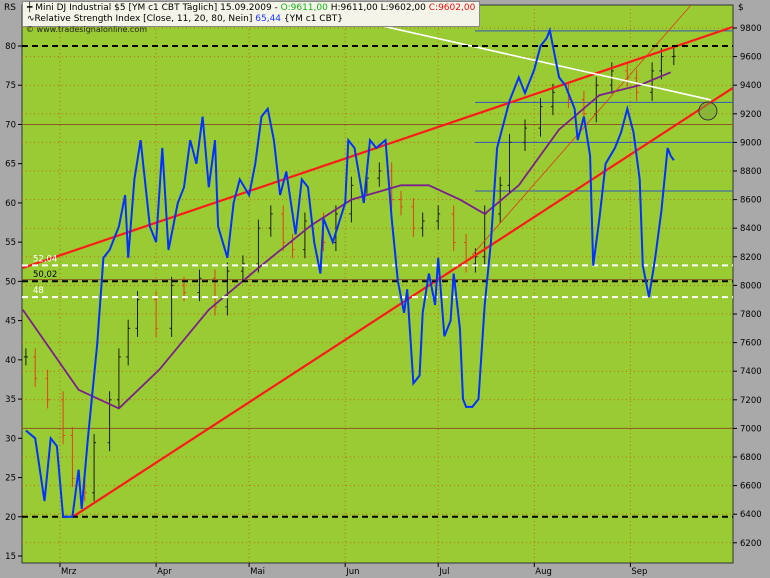 The width and height of the screenshot is (770, 578). Describe the element at coordinates (10, 8) in the screenshot. I see `left-axis-label: RS` at that location.